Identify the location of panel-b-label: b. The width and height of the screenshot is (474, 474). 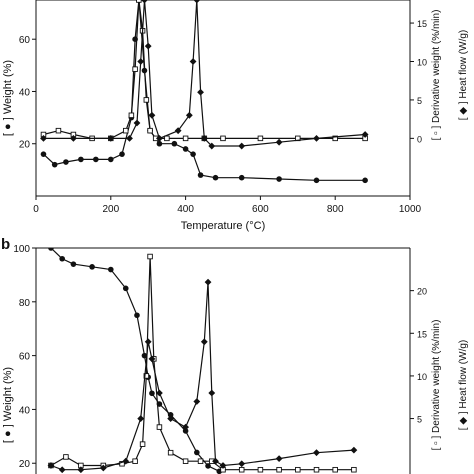
(5, 244).